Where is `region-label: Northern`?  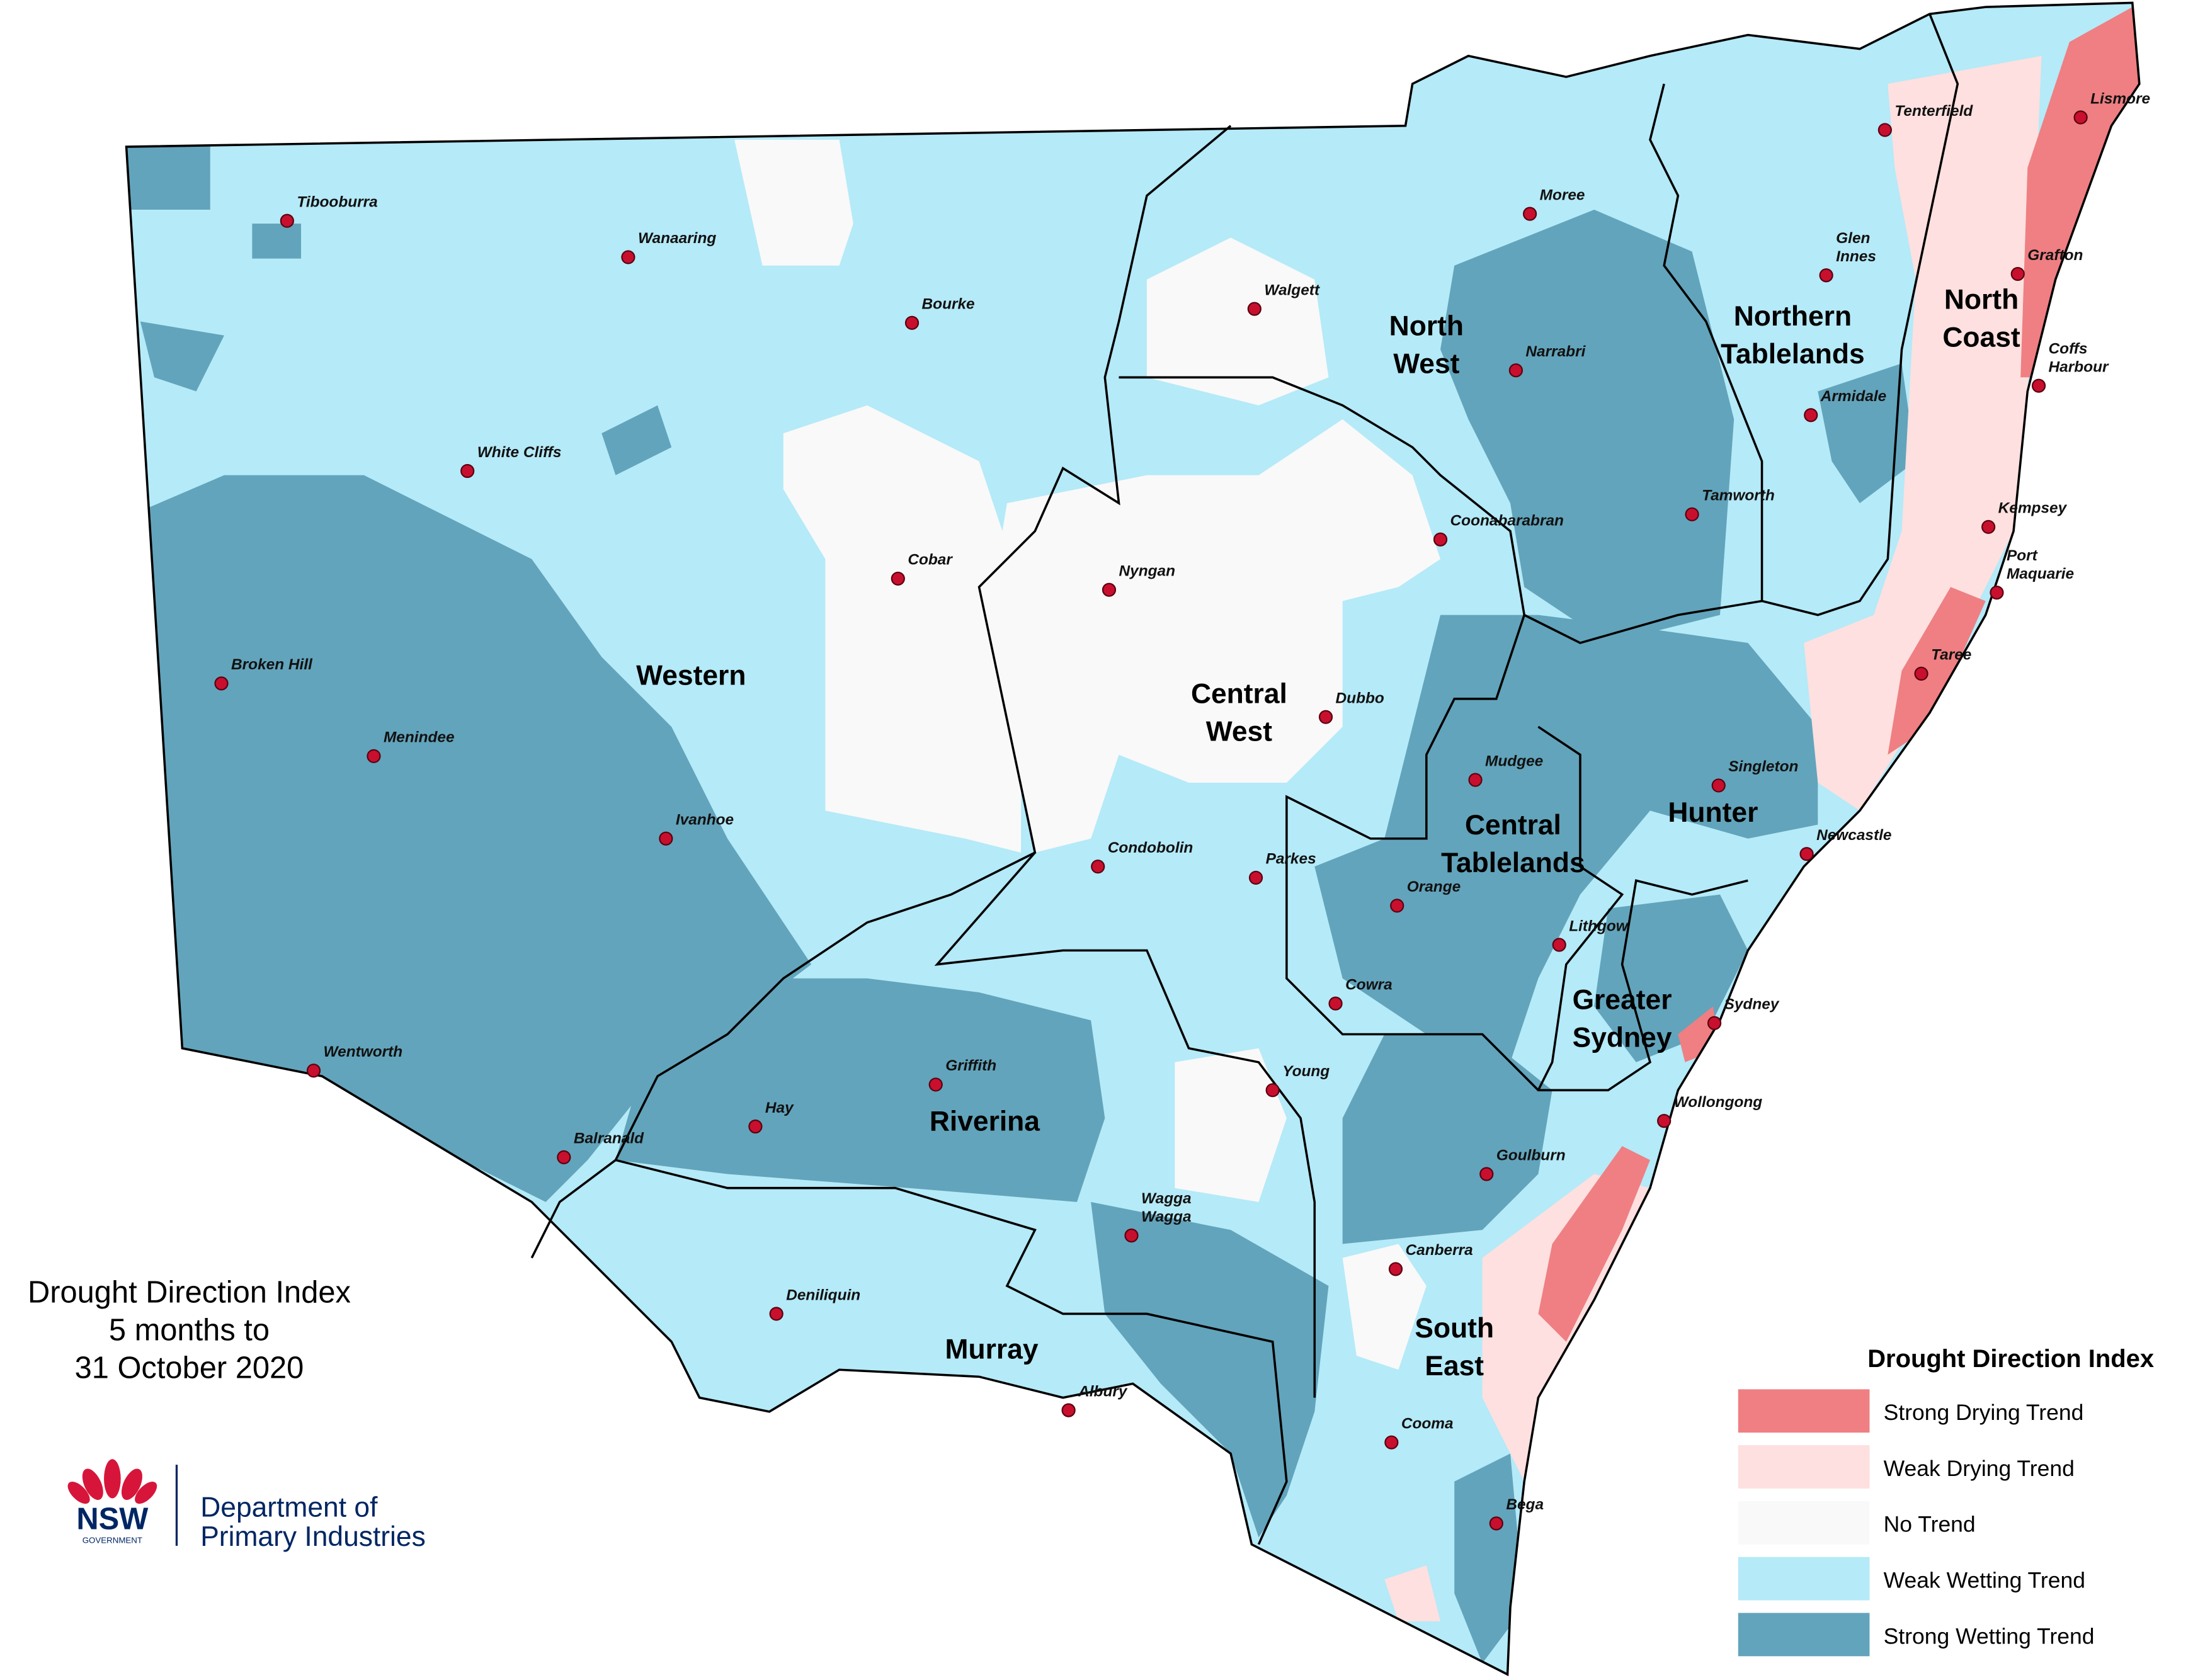 region-label: Northern is located at coordinates (1793, 316).